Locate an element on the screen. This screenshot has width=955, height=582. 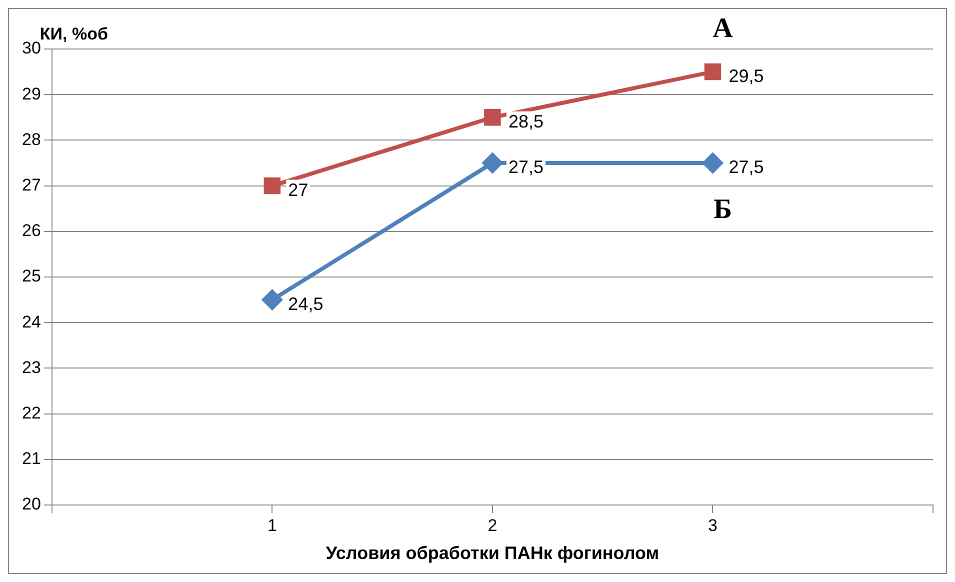
y-tick-label: 26 is located at coordinates (31, 230).